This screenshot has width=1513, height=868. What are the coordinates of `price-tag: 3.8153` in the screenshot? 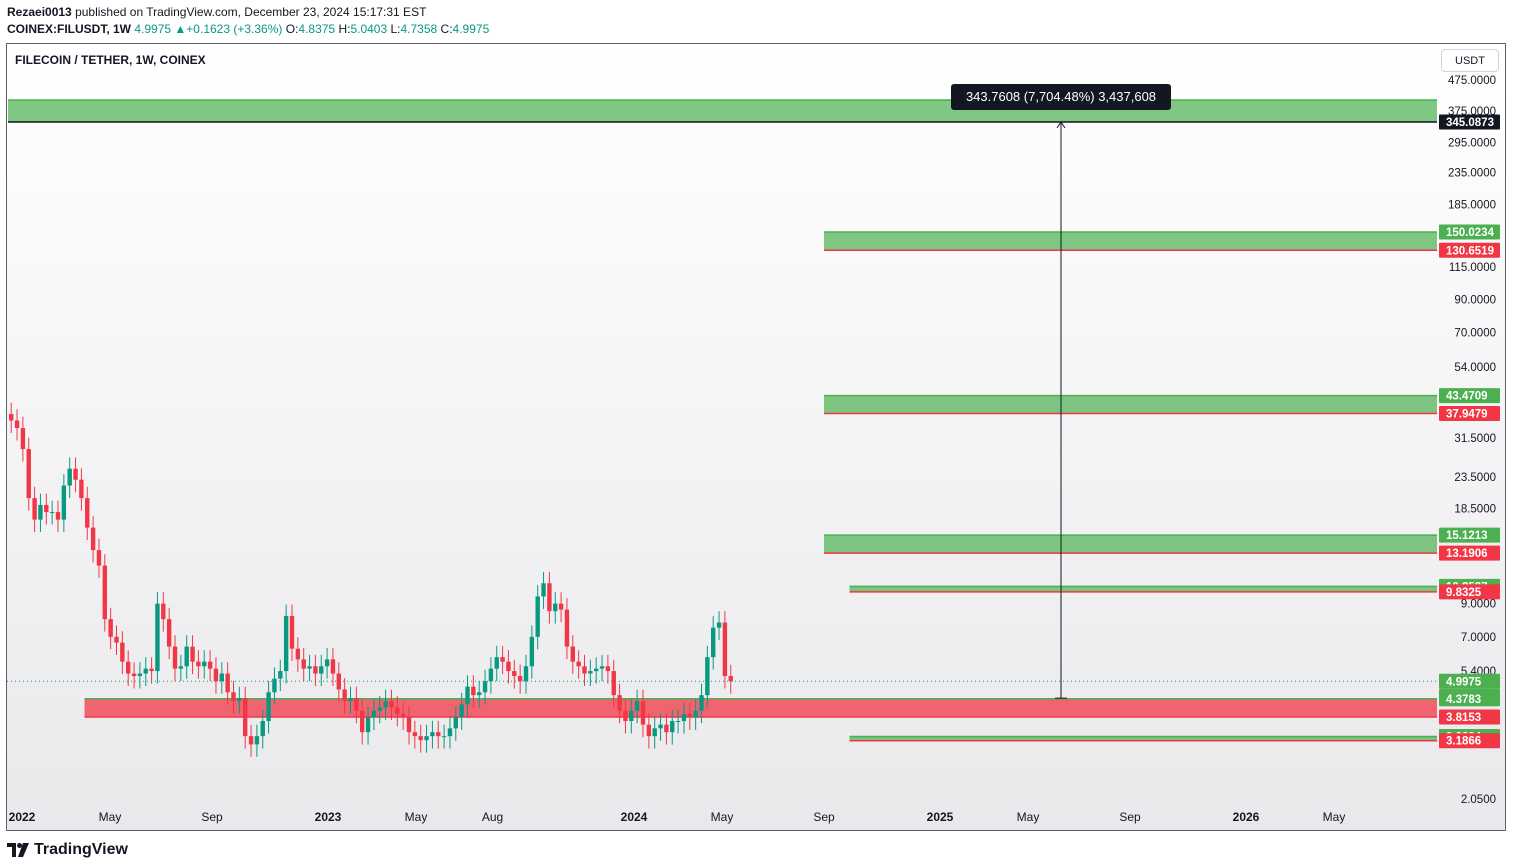 It's located at (1469, 717).